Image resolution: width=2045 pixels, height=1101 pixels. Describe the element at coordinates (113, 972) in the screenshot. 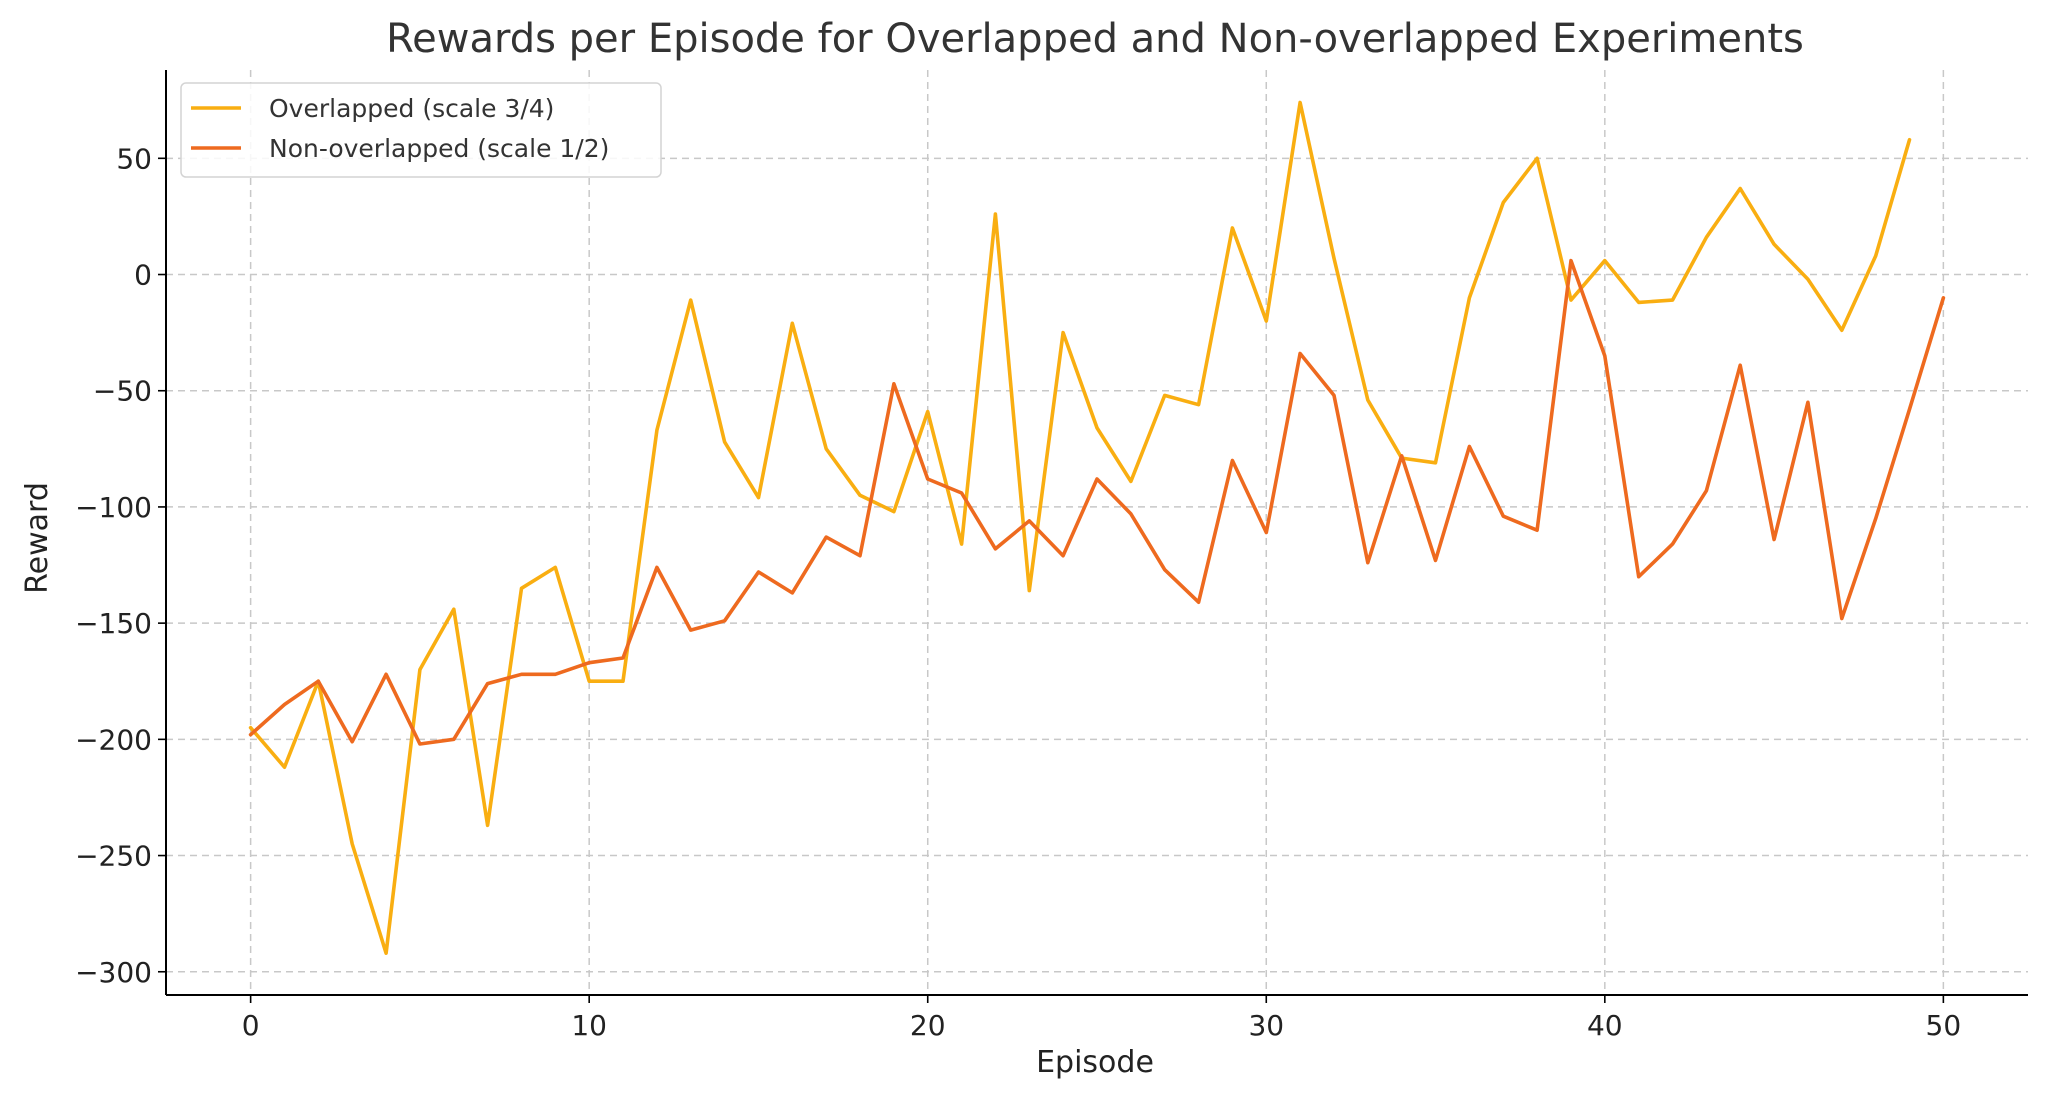

I see `y-tick-label: −300` at that location.